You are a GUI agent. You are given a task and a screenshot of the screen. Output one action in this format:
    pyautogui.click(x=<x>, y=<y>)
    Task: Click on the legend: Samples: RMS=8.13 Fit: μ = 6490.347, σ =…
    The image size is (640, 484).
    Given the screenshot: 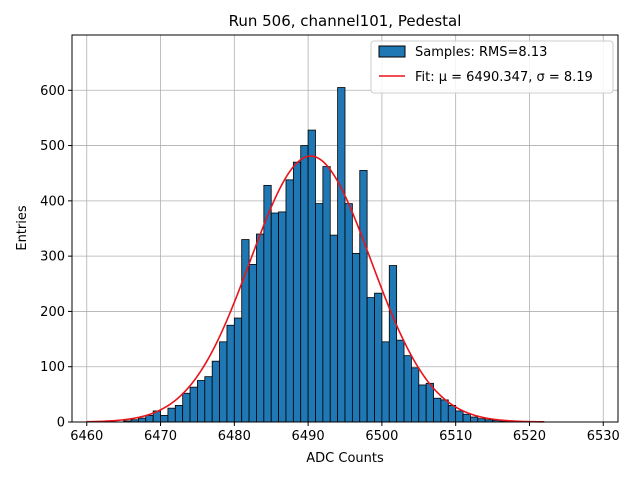 What is the action you would take?
    pyautogui.click(x=492, y=67)
    